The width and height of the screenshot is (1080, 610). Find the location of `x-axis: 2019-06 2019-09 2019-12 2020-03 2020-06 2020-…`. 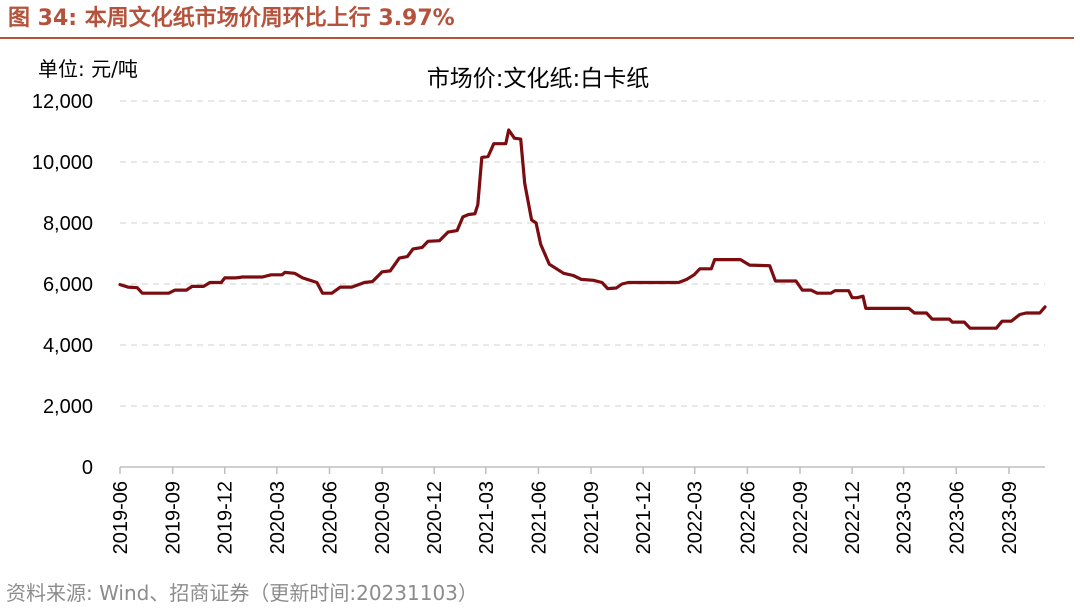

x-axis: 2019-06 2019-09 2019-12 2020-03 2020-06 2020-… is located at coordinates (577, 510).